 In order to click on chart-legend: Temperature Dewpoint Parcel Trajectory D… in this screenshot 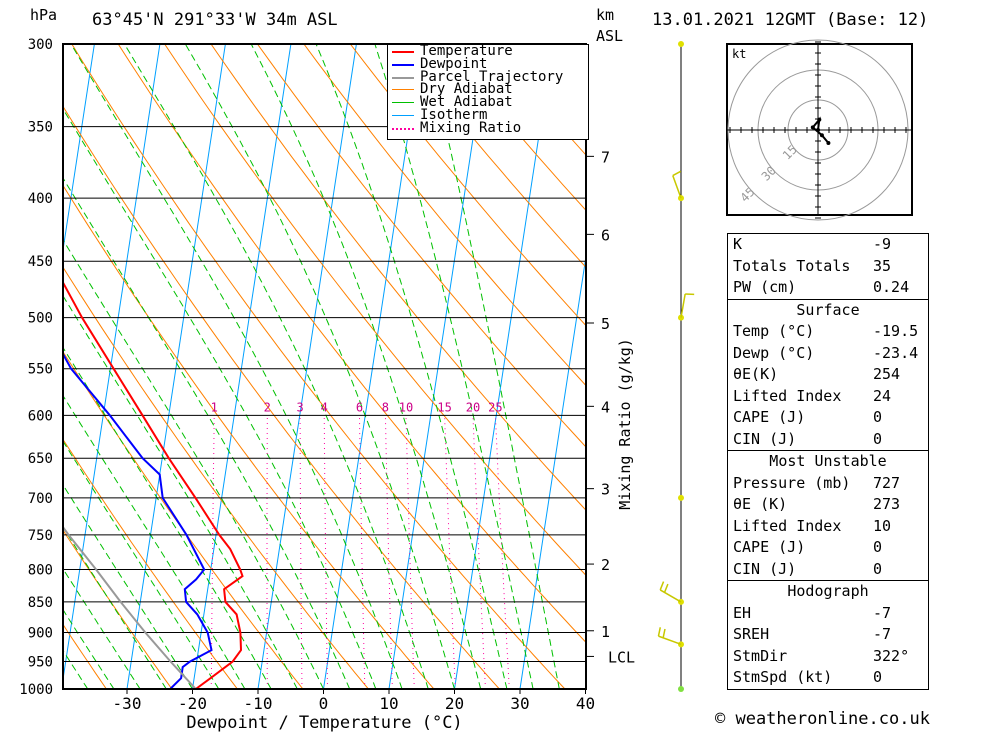, I will do `click(488, 92)`.